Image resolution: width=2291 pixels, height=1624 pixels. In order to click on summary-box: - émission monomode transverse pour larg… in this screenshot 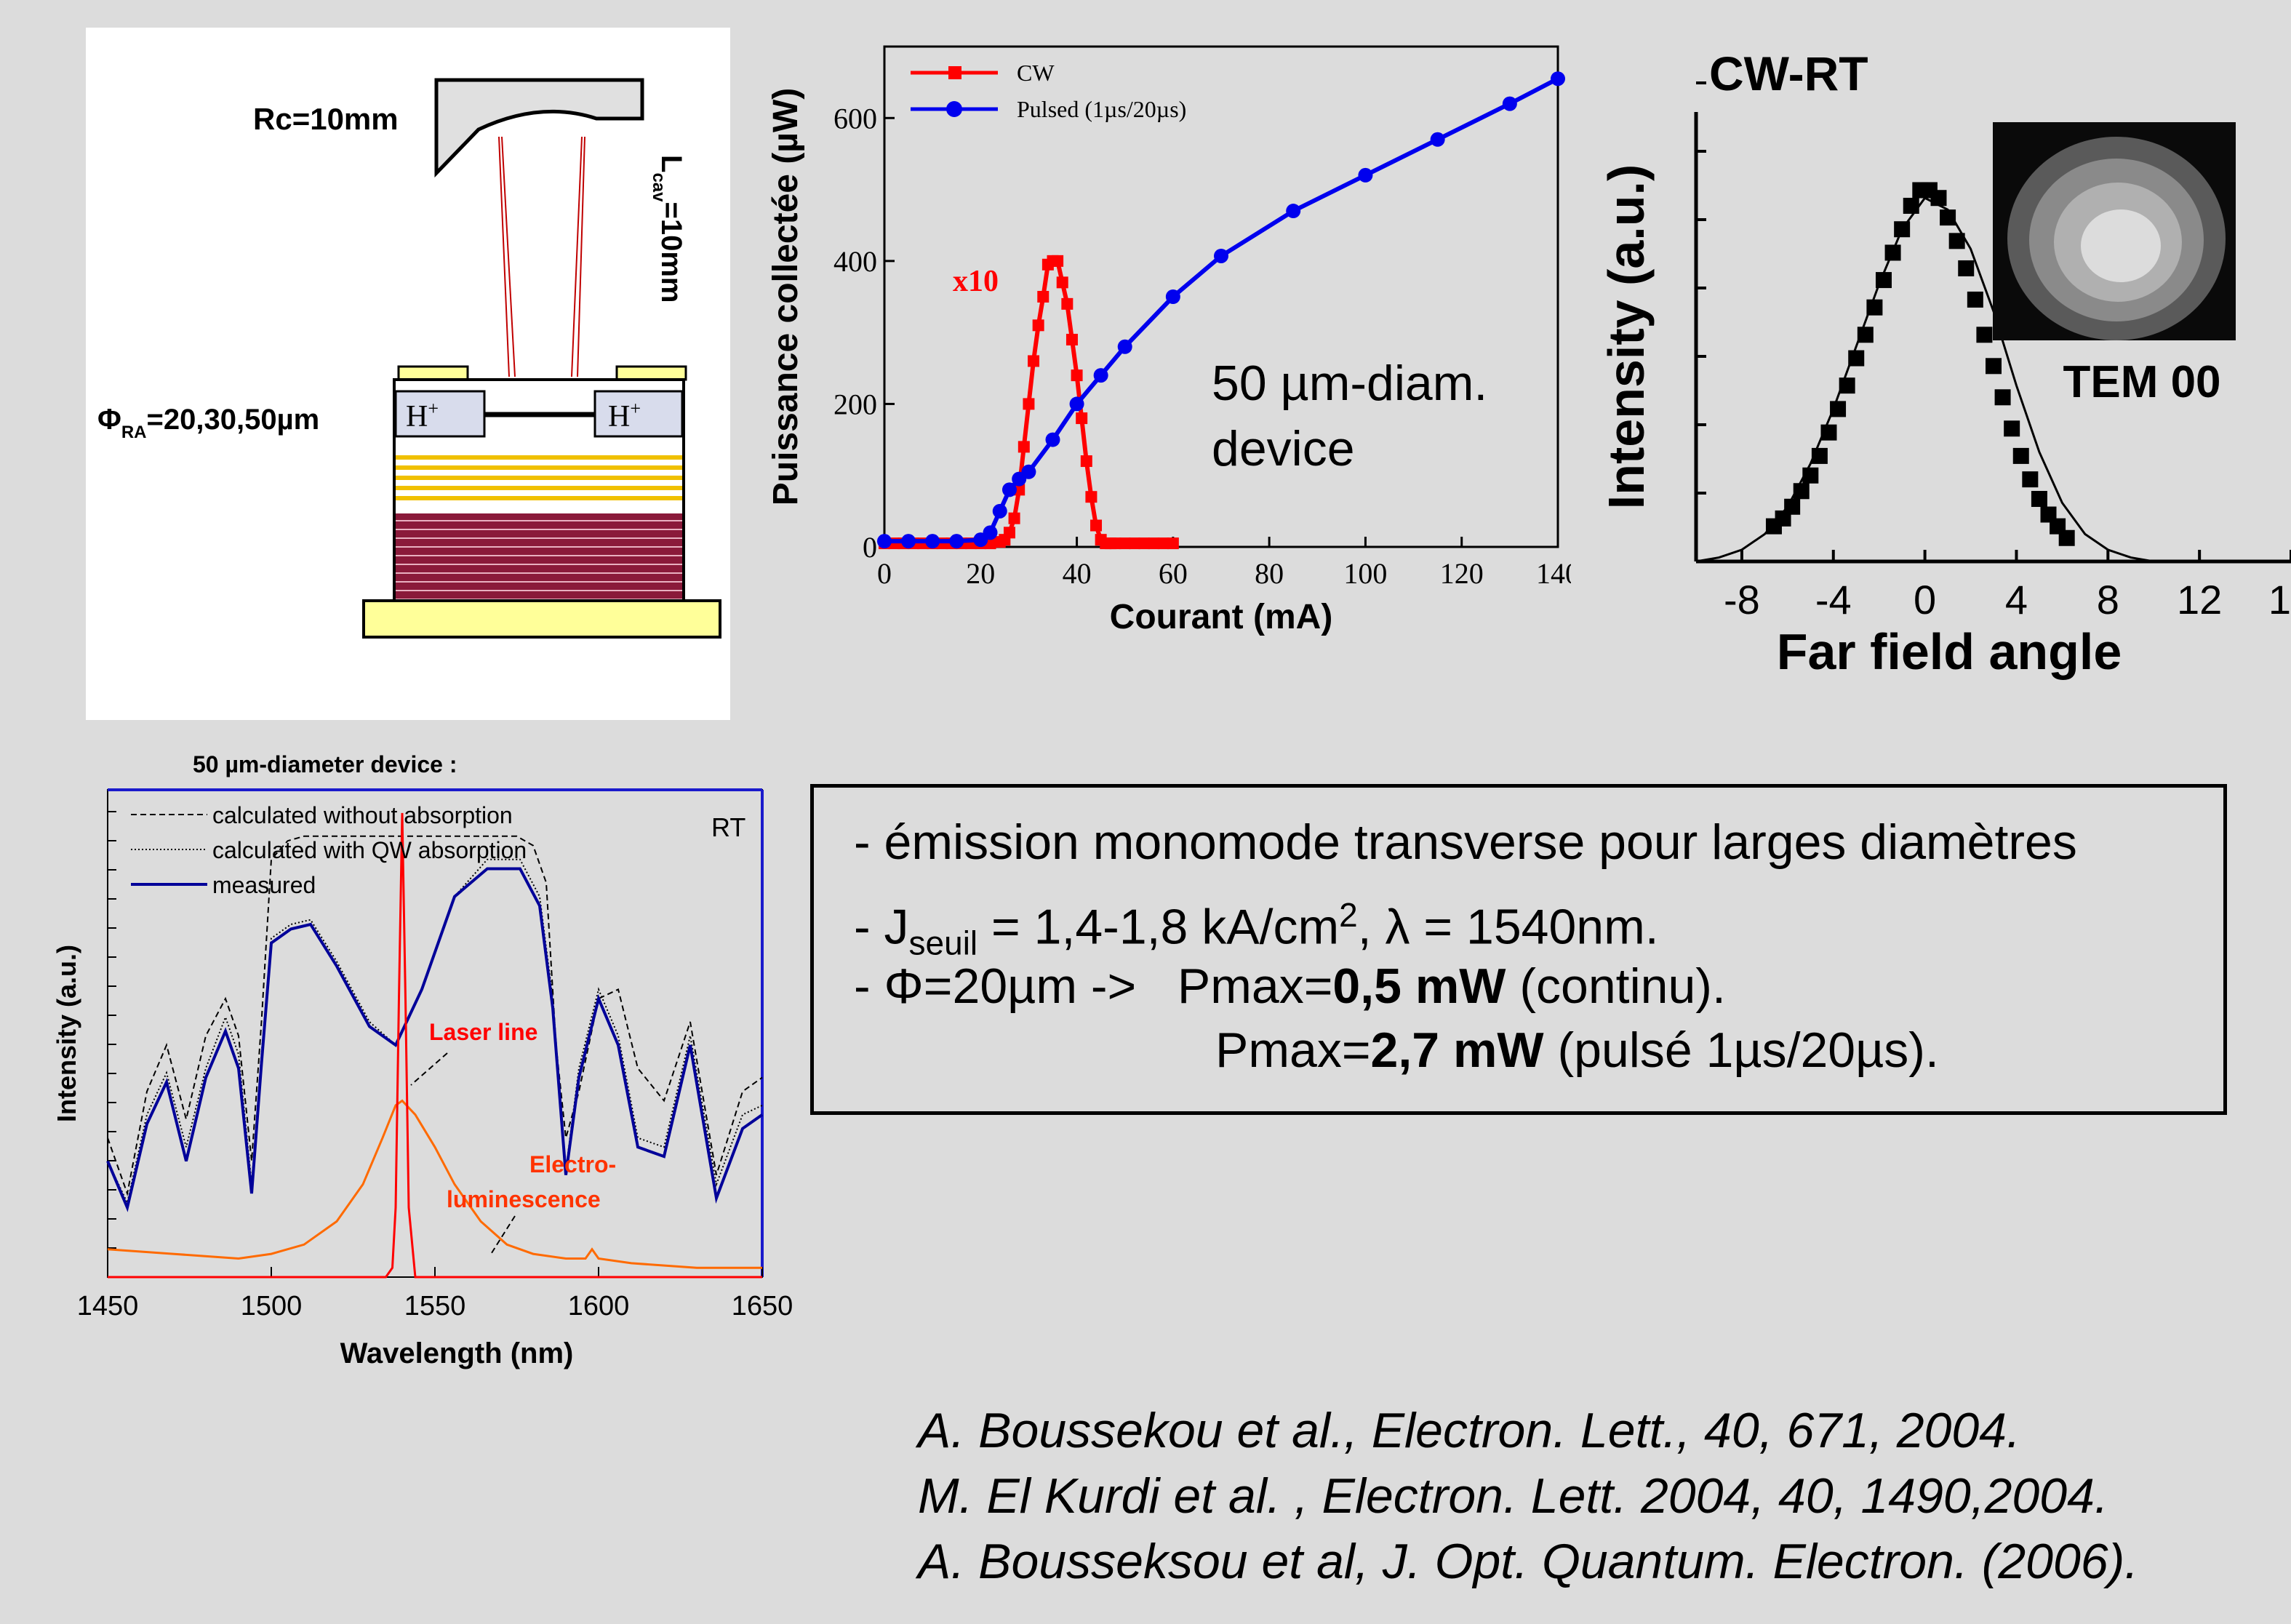, I will do `click(1519, 949)`.